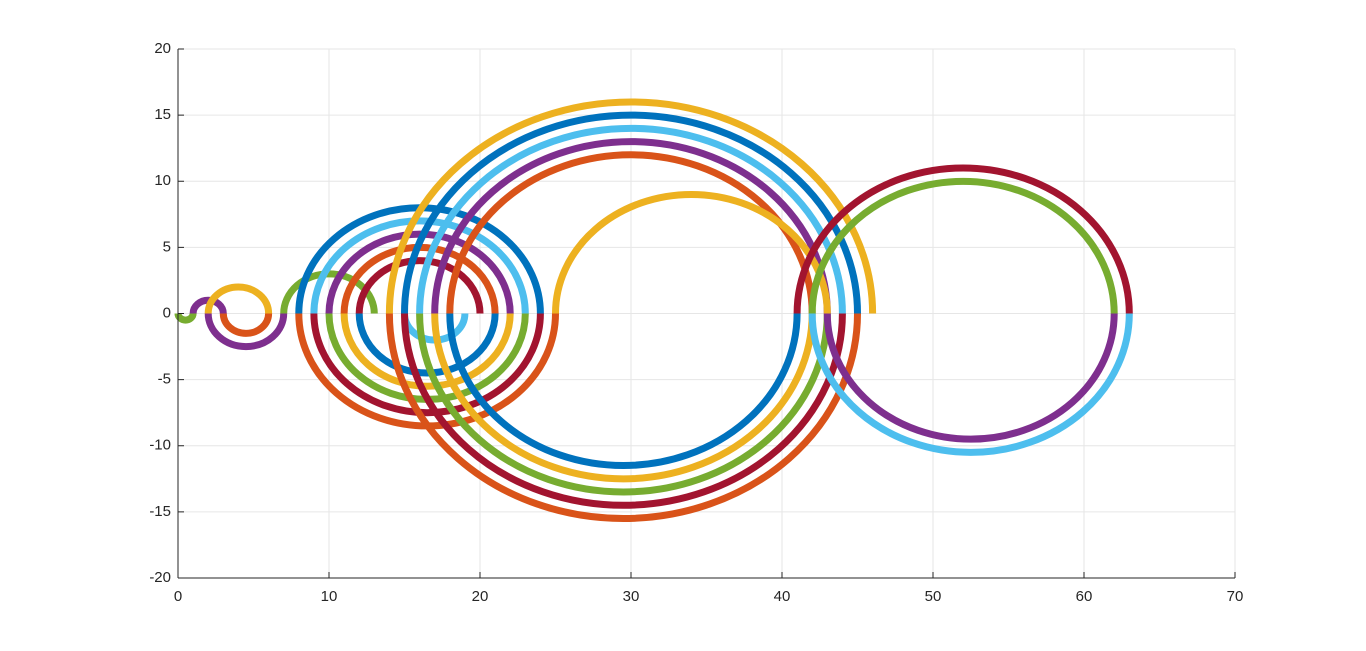 This screenshot has height=651, width=1366. Describe the element at coordinates (160, 577) in the screenshot. I see `y-tick-label: -20` at that location.